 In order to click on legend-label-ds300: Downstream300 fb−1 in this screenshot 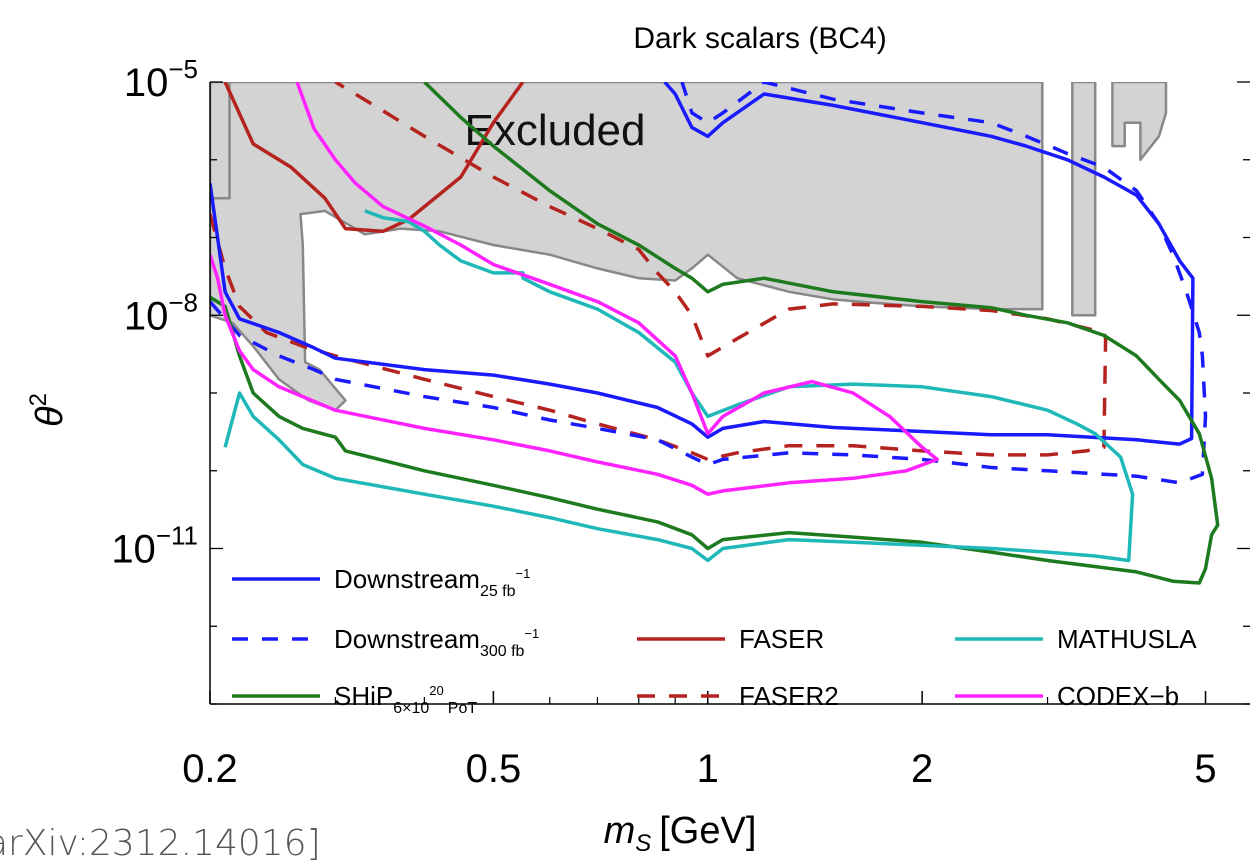, I will do `click(436, 642)`.